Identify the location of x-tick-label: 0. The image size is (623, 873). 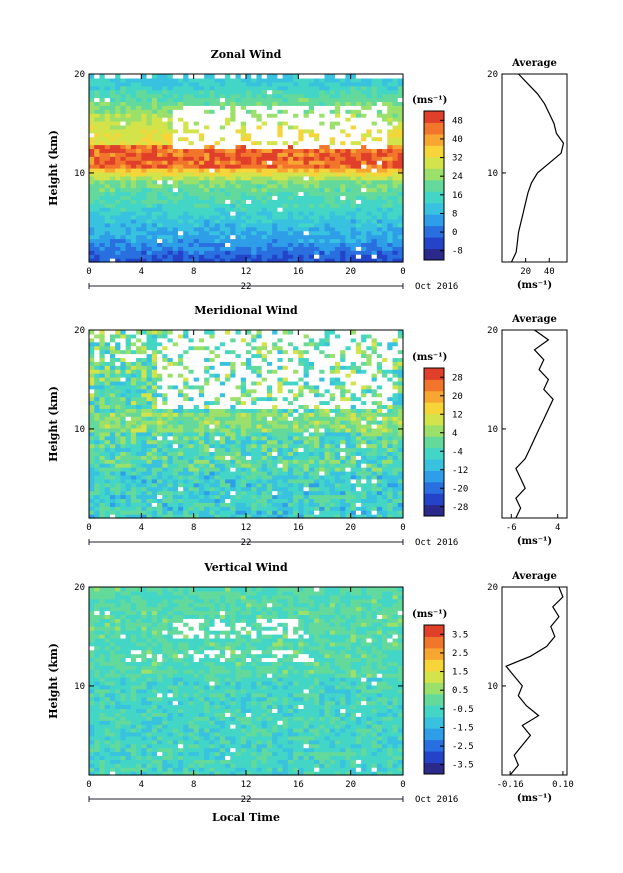
(402, 272).